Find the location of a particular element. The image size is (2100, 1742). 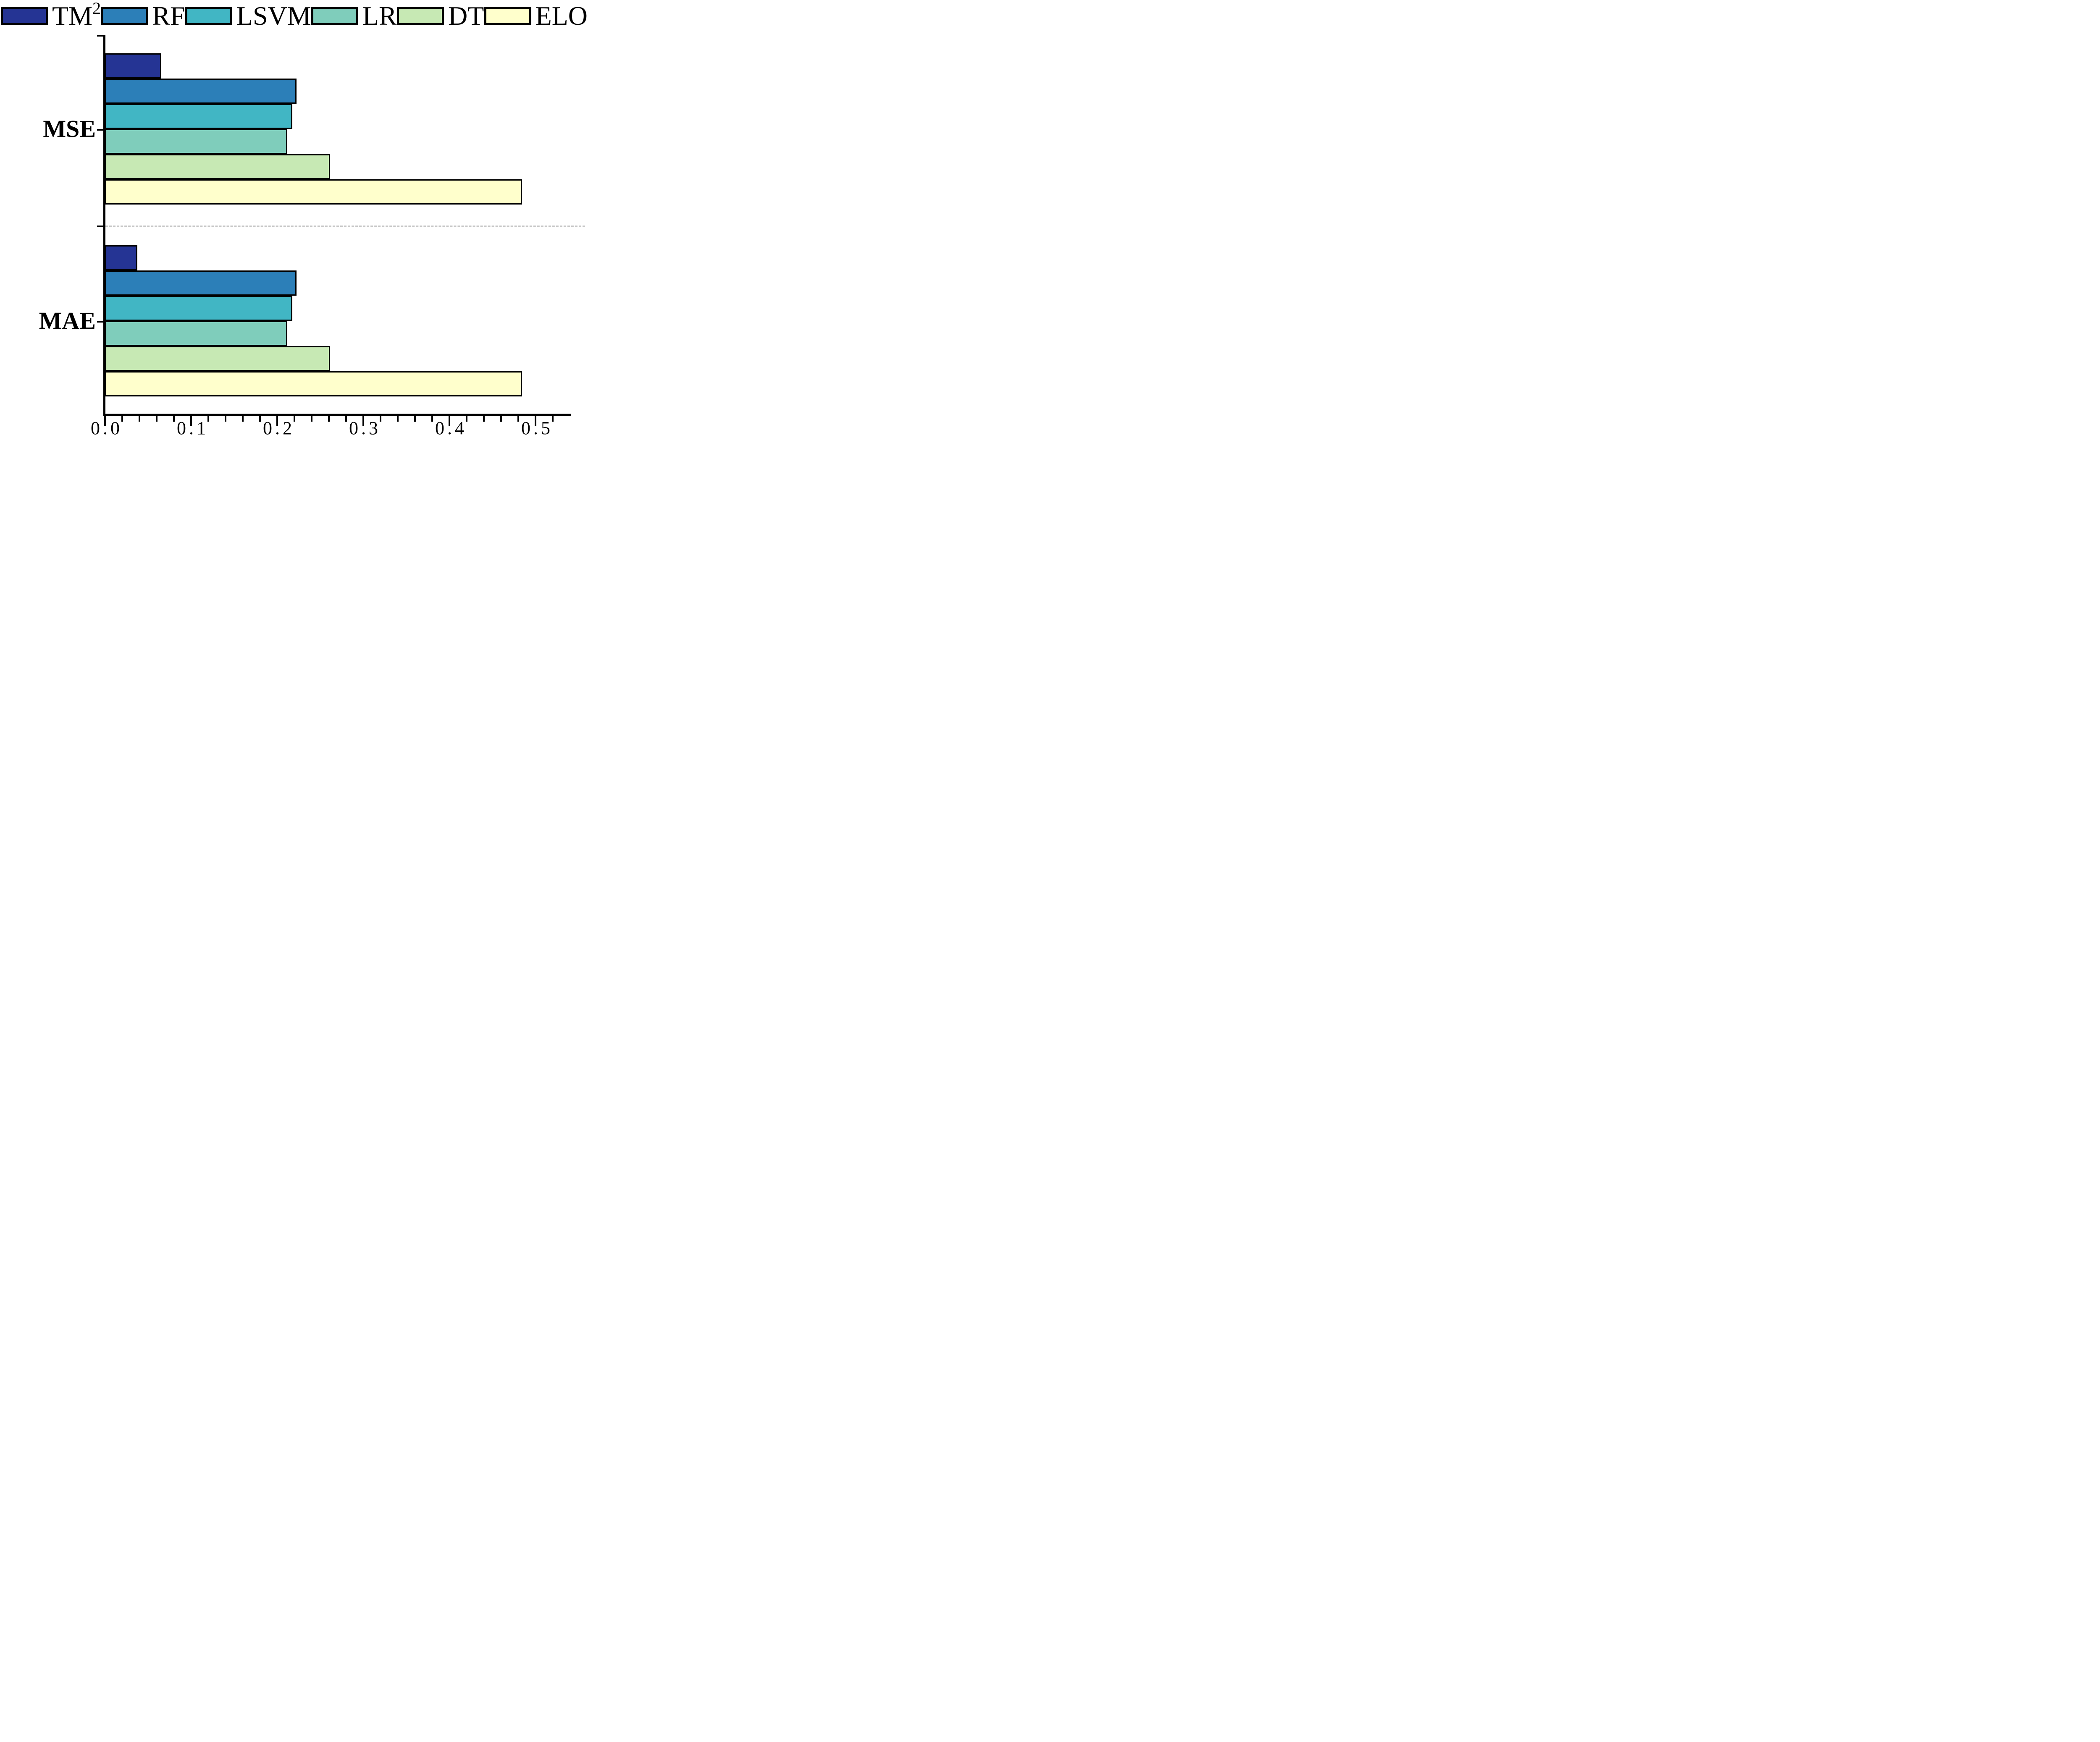

x-axis-tick-label-2: 0.2 is located at coordinates (279, 428).